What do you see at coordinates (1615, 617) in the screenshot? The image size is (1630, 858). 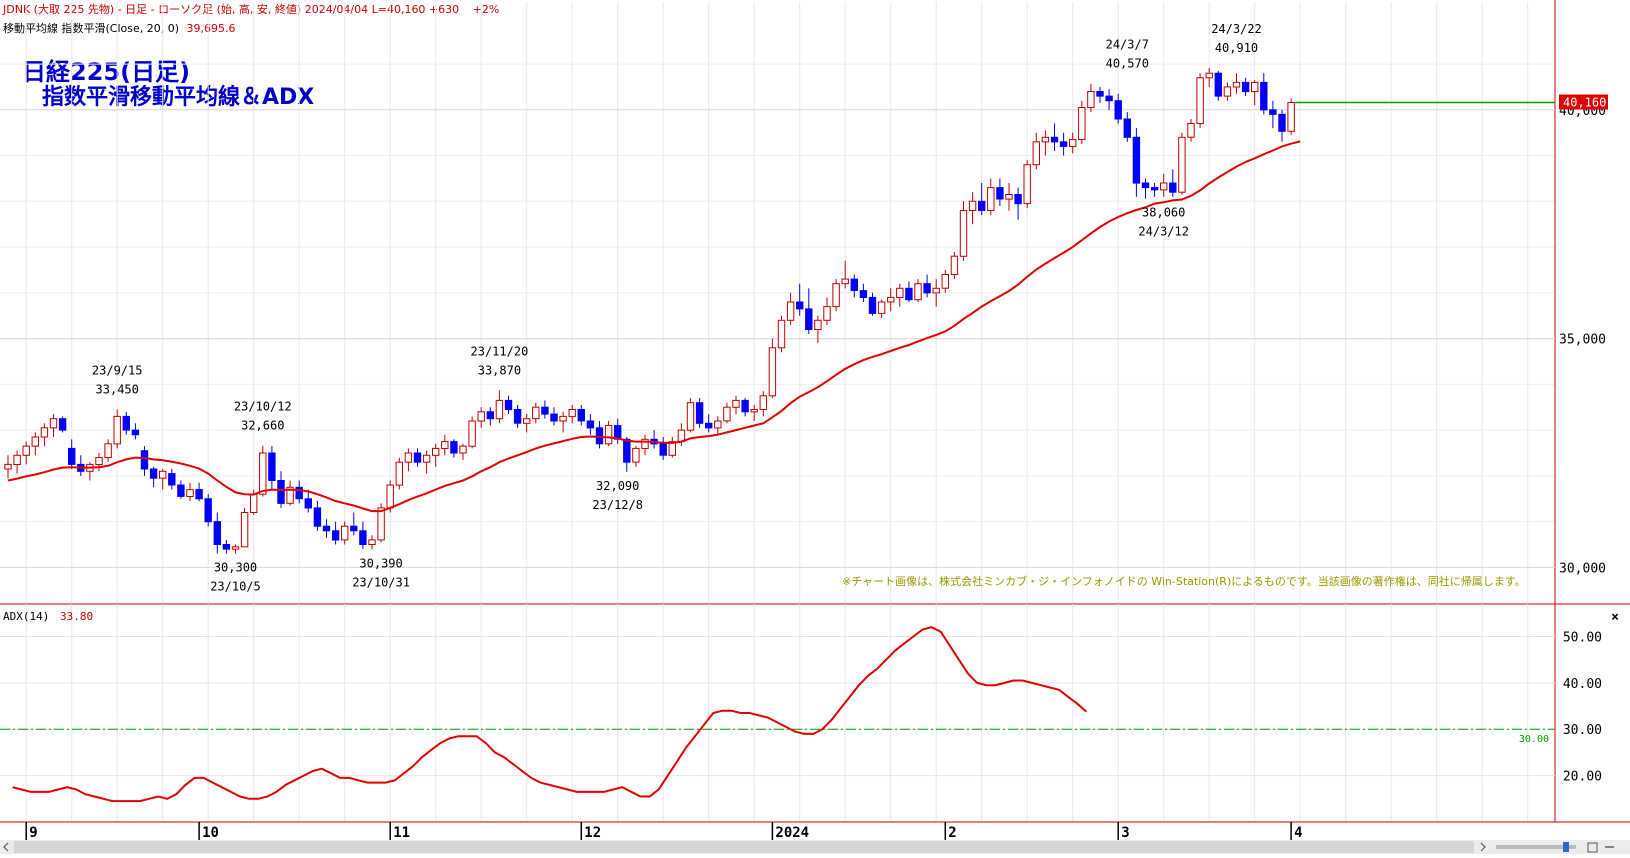 I see `adx-close-icon: ×` at bounding box center [1615, 617].